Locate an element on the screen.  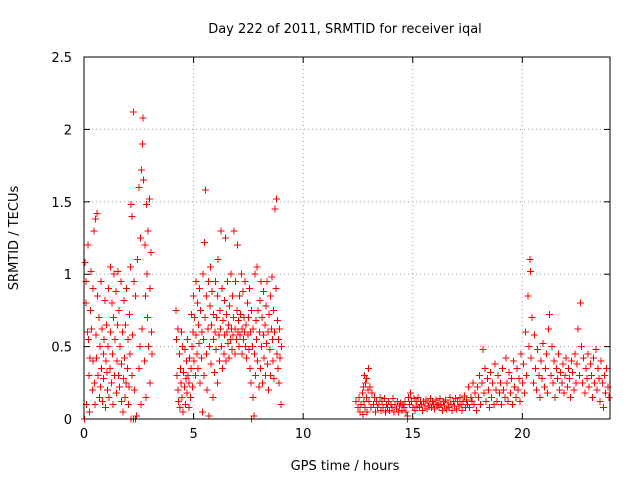
y-tick-label: 0 is located at coordinates (68, 420).